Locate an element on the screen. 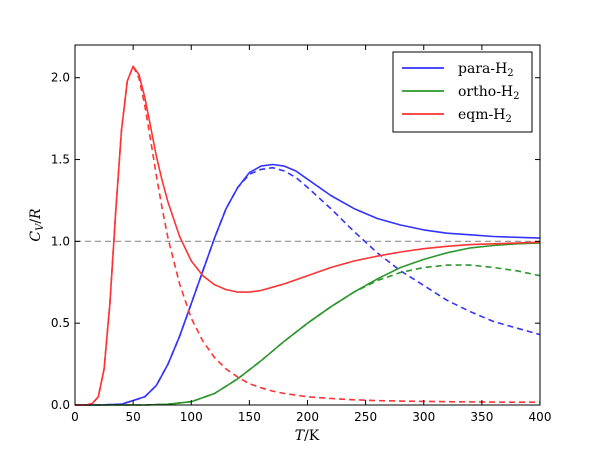 The image size is (600, 450). legend-label: eqm-H2 is located at coordinates (485, 116).